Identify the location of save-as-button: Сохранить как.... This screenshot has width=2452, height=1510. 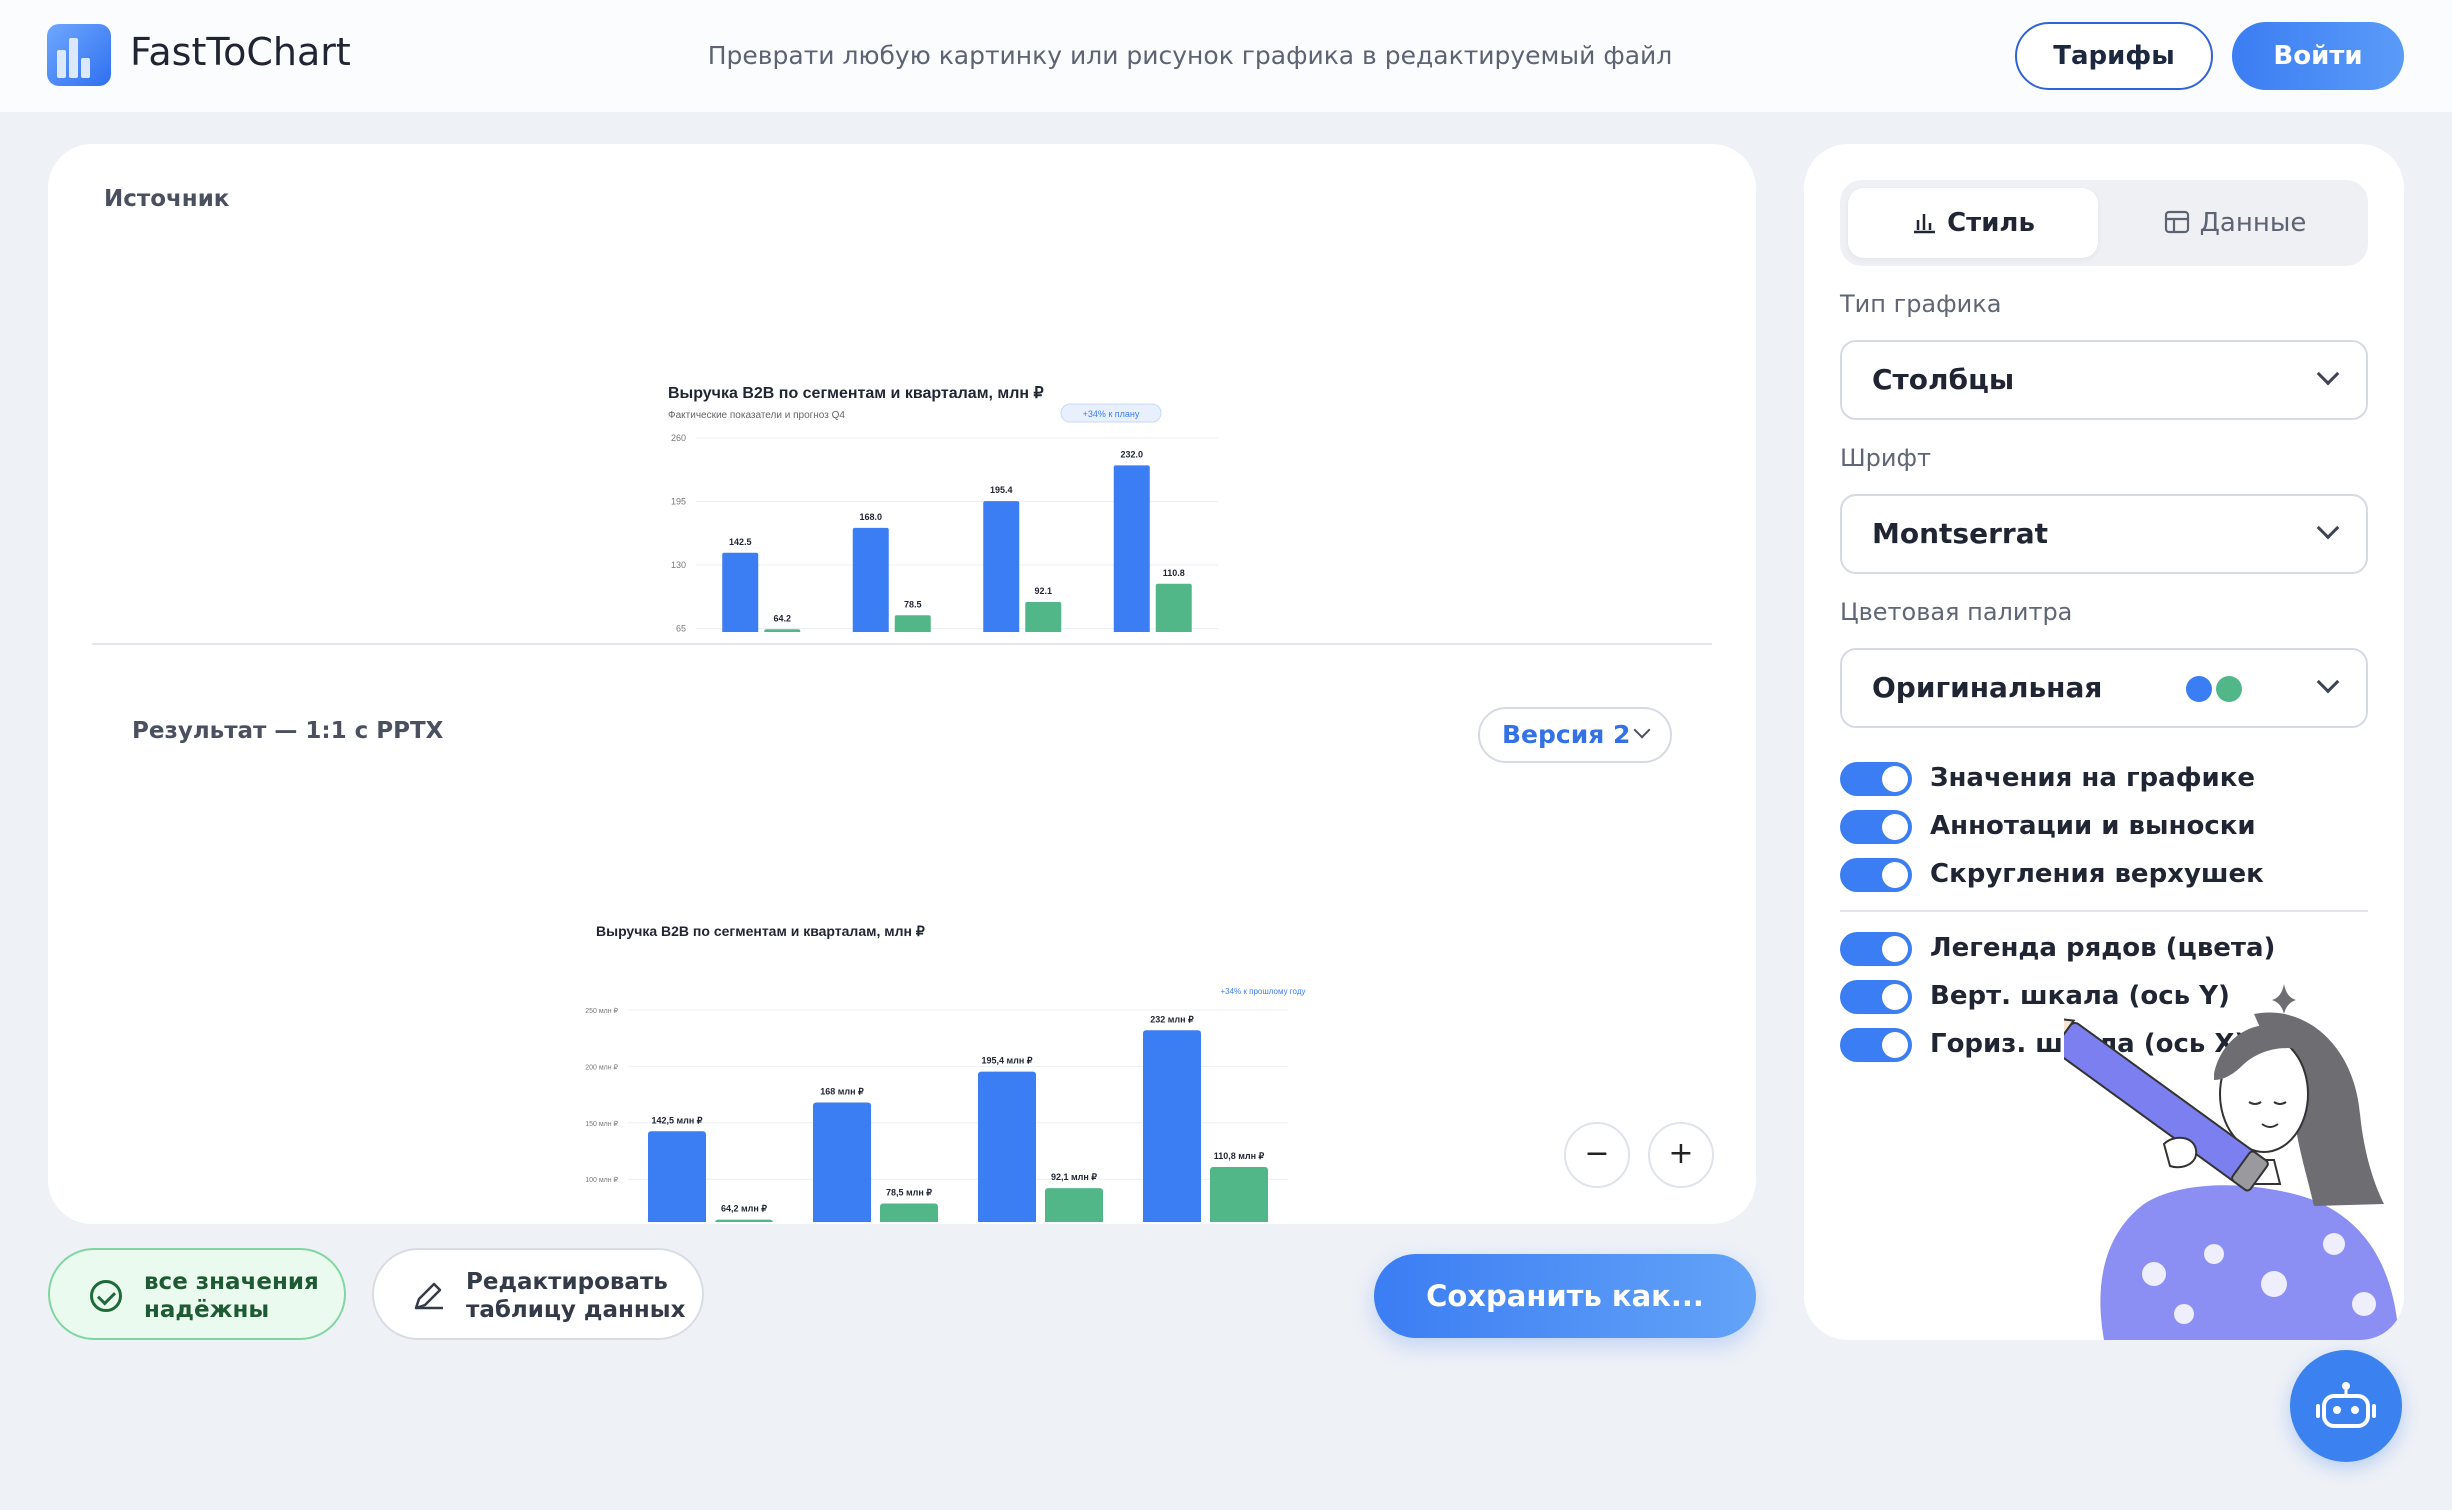
(1565, 1296).